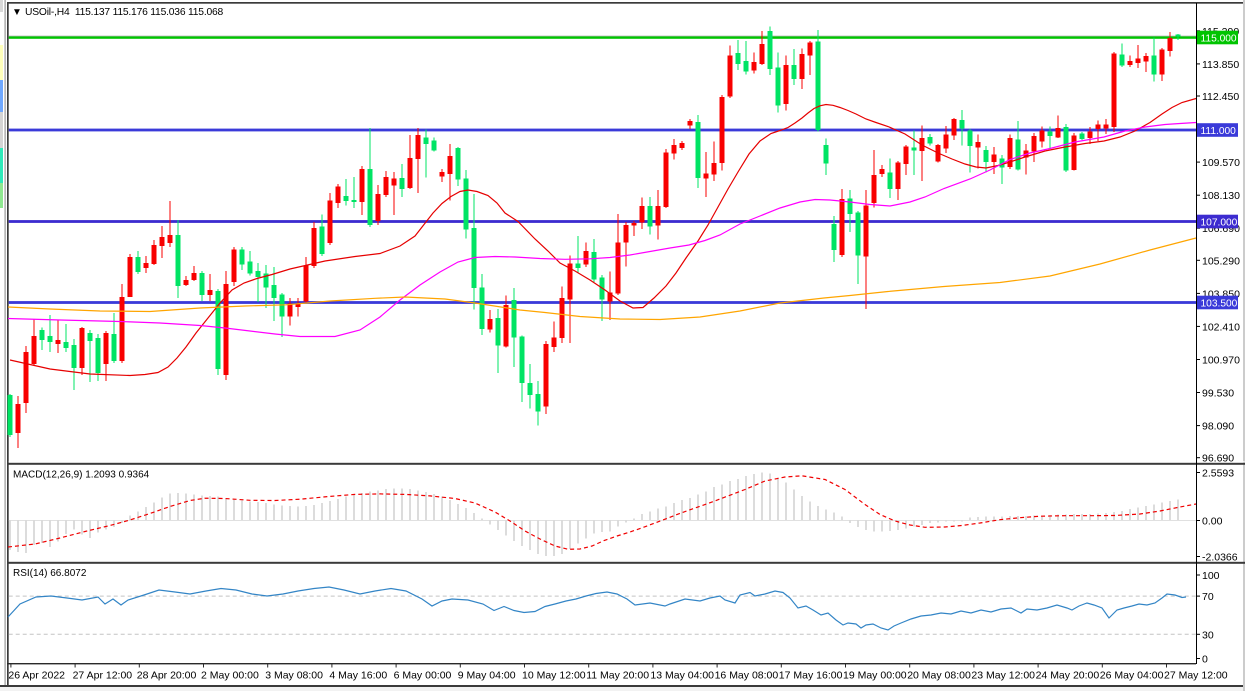 This screenshot has height=691, width=1245. Describe the element at coordinates (81, 475) in the screenshot. I see `svg-text: MACD(12,26,9) 1.2093 0.9364` at that location.